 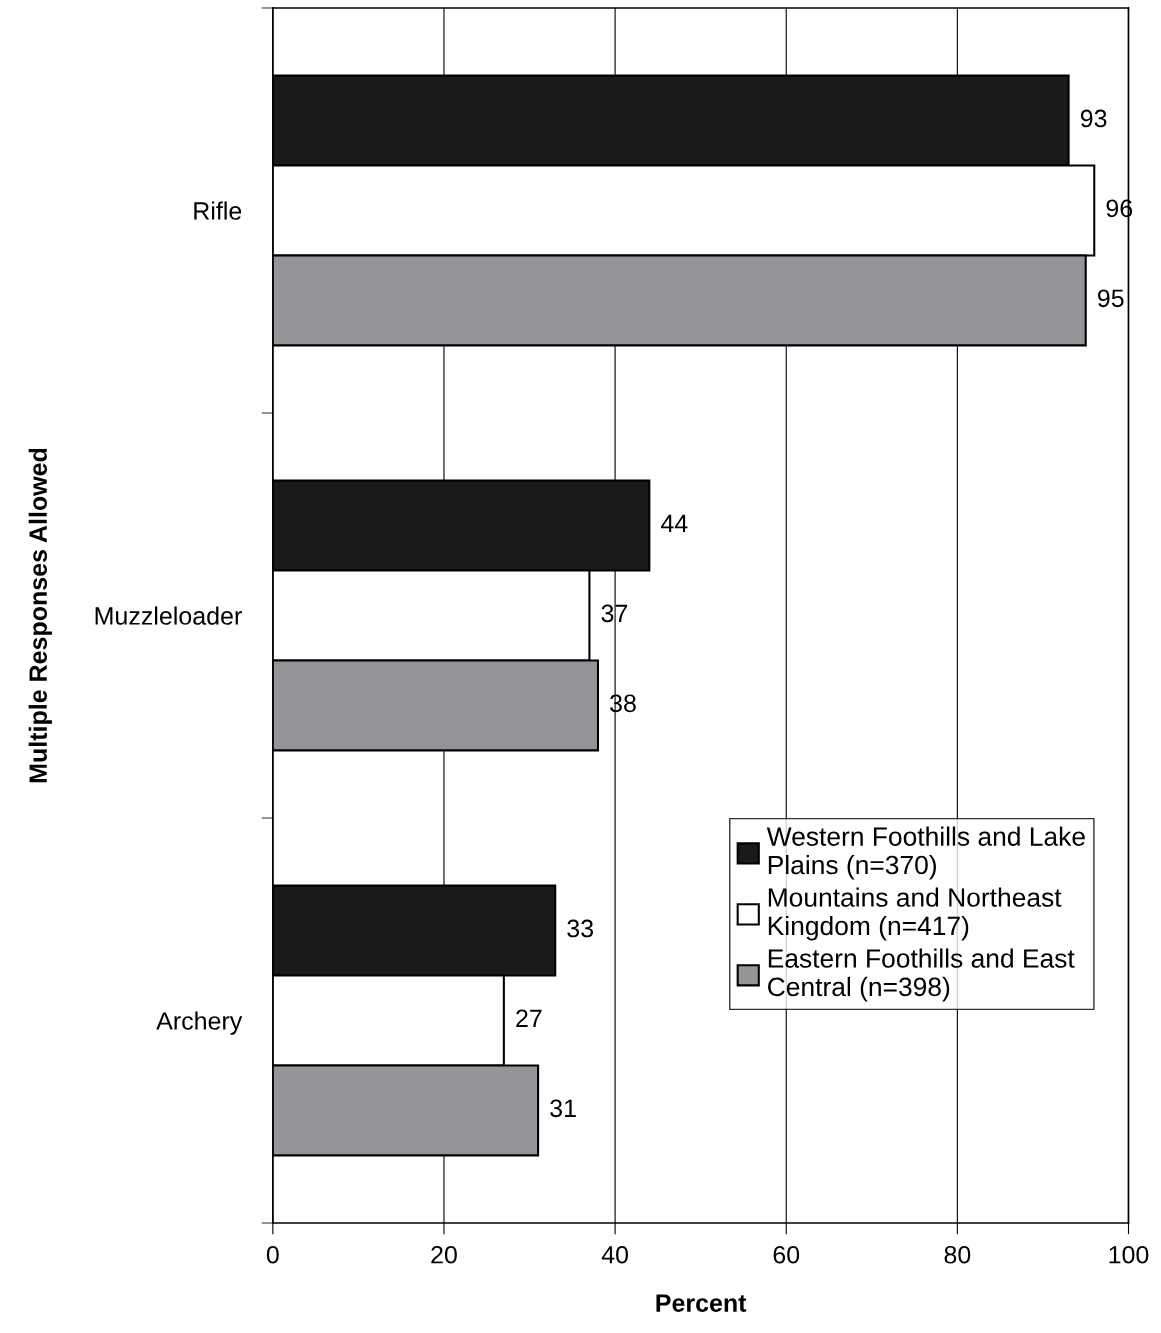 What do you see at coordinates (218, 210) in the screenshot?
I see `y-tick-label: Rifle` at bounding box center [218, 210].